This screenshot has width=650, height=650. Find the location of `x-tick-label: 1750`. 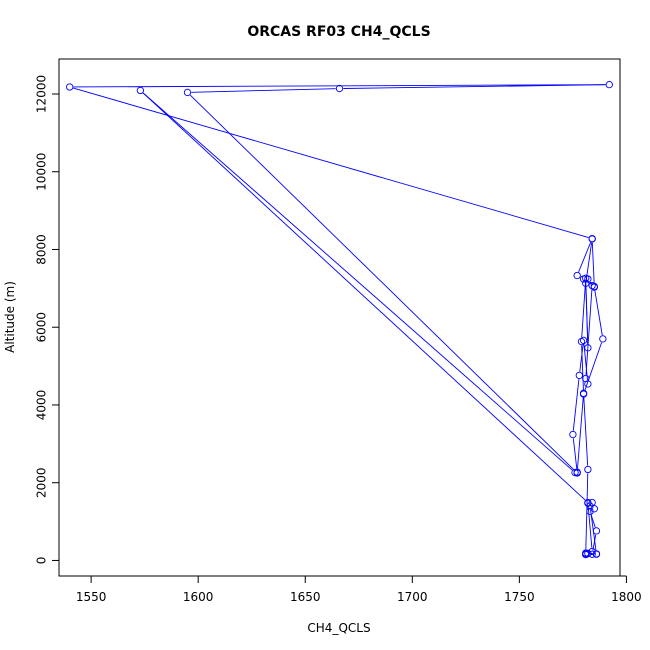

x-tick-label: 1750 is located at coordinates (519, 597).